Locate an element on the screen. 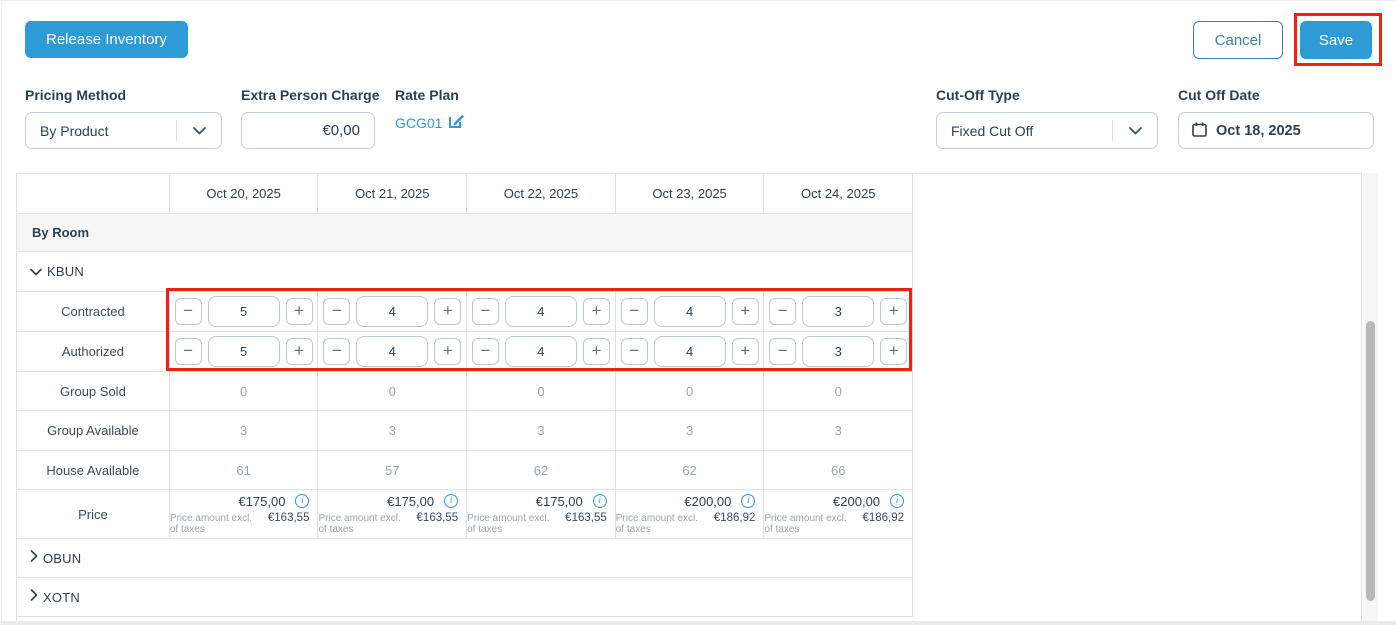  vertical-scrollbar-thumb is located at coordinates (1370, 461).